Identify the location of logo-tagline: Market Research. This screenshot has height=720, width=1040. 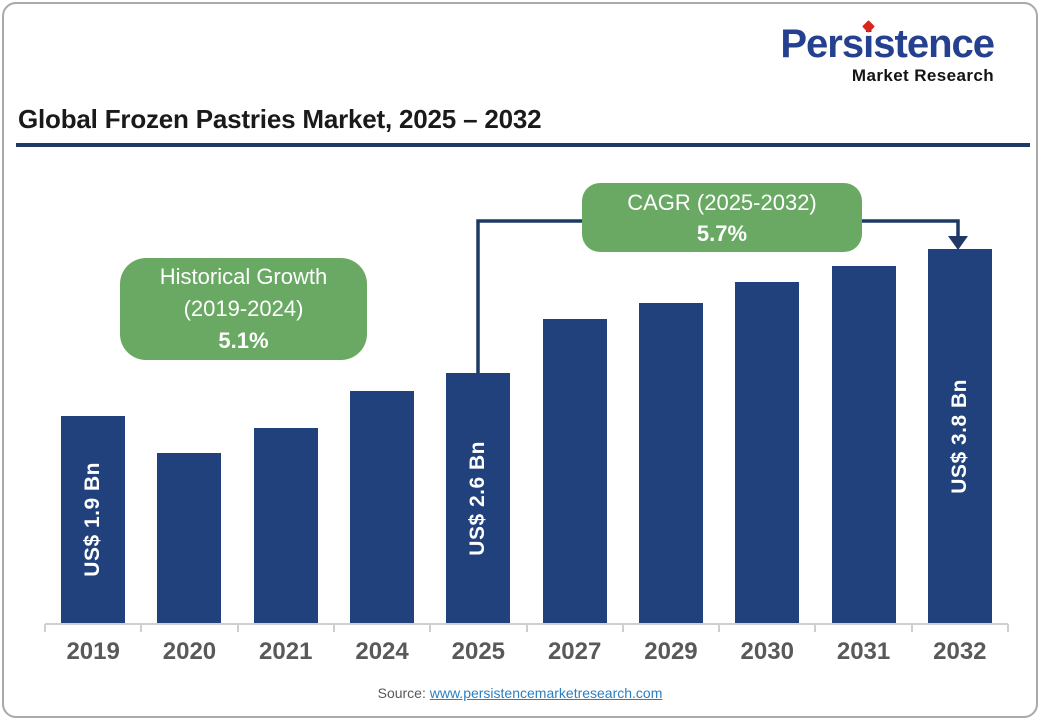
(922, 75).